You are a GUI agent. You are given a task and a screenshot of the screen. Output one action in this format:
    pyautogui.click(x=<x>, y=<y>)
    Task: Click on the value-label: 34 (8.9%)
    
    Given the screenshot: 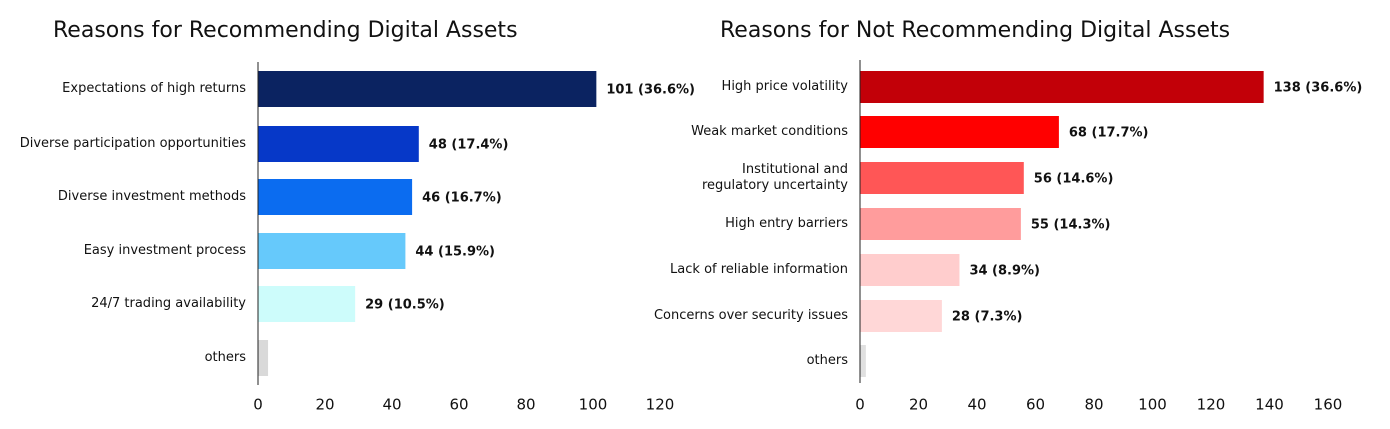 What is the action you would take?
    pyautogui.click(x=1004, y=271)
    